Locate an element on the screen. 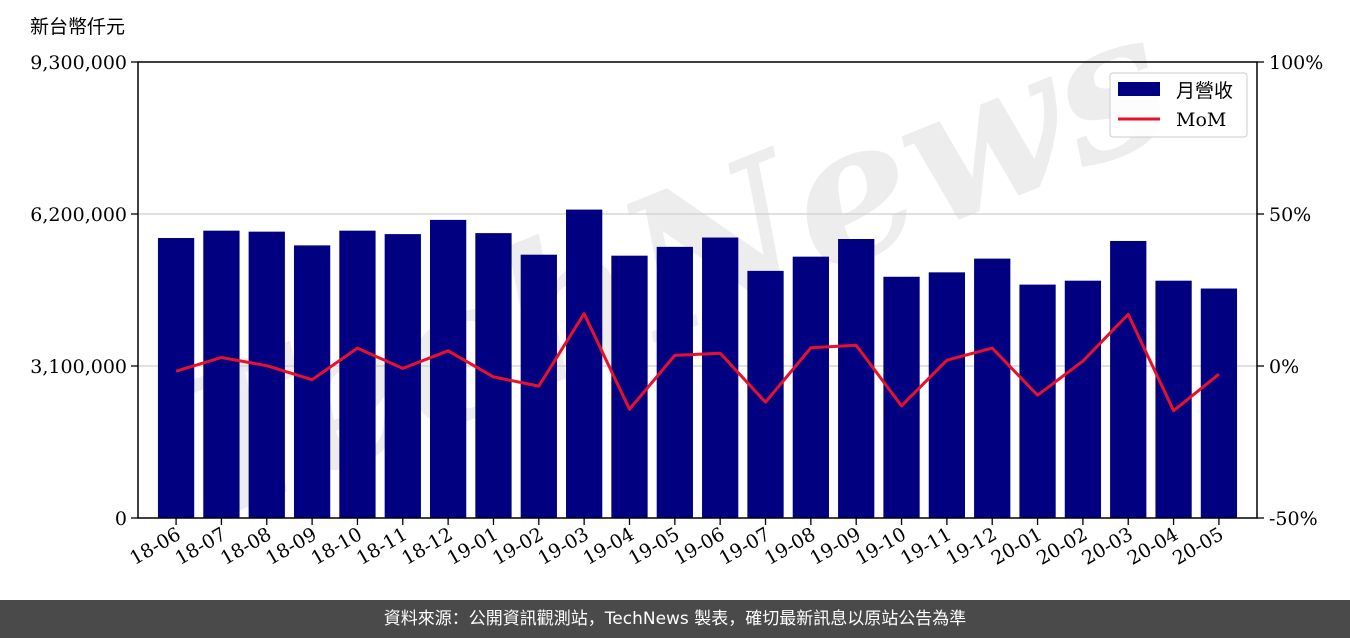  x-tick-label-18-11: 18-11 is located at coordinates (382, 546).